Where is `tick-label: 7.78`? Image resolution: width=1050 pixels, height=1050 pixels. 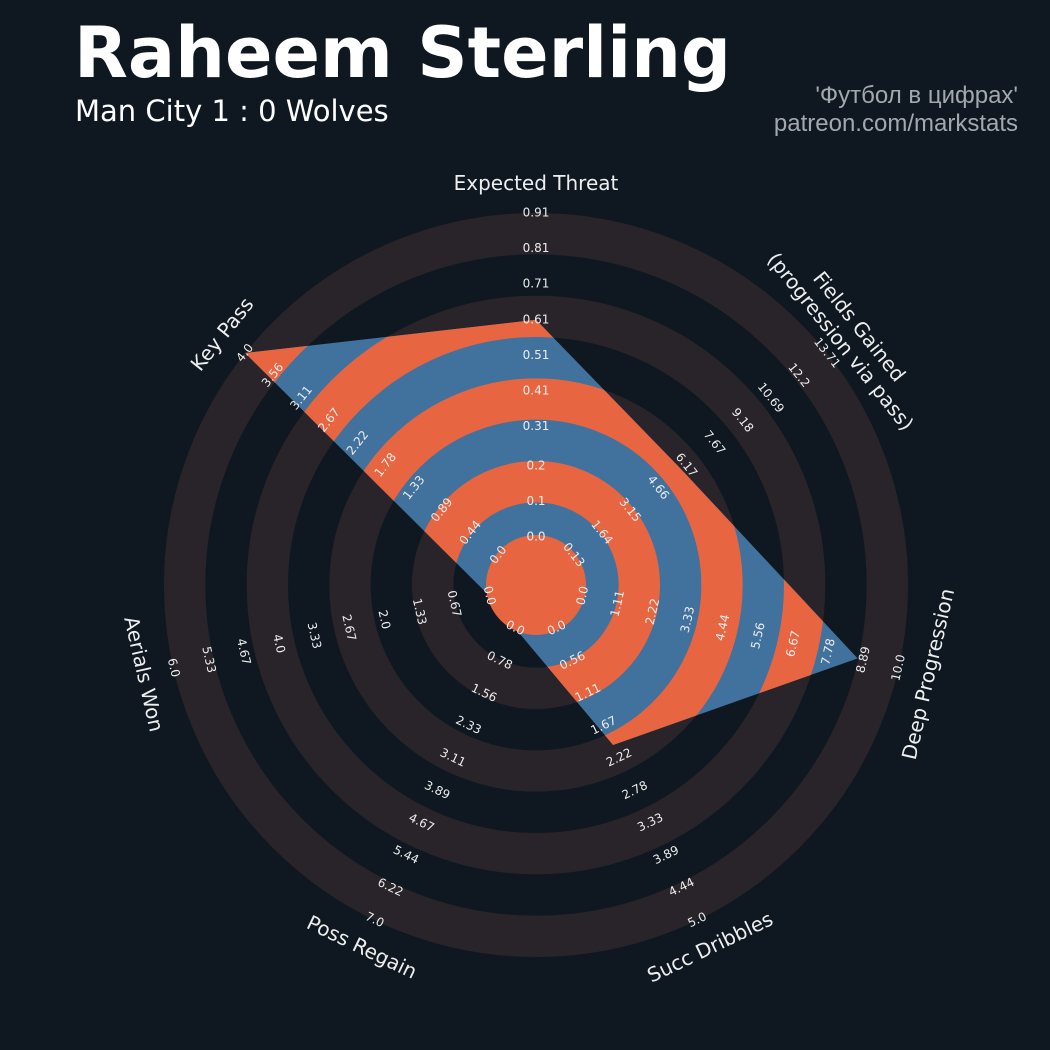 tick-label: 7.78 is located at coordinates (828, 651).